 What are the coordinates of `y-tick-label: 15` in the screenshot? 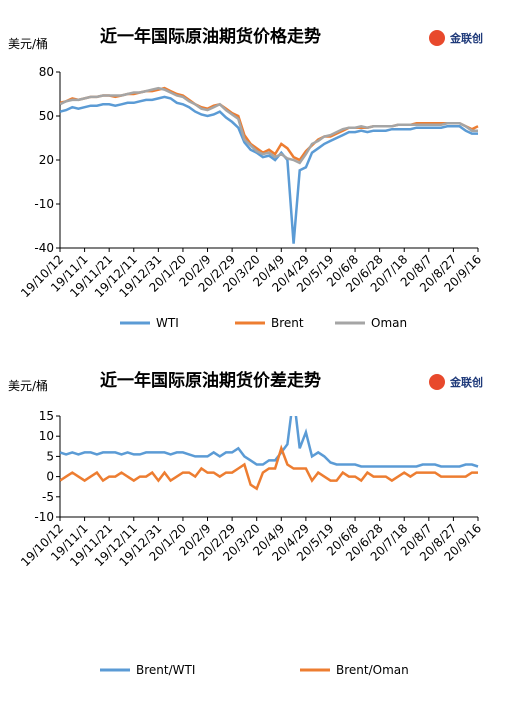 It's located at (46, 416).